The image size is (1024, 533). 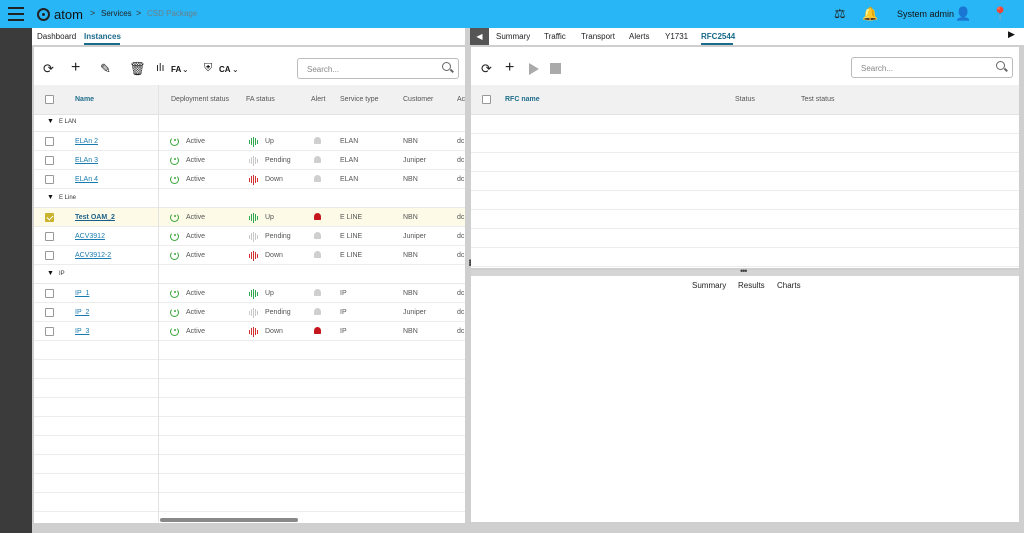 I want to click on instance-name-link: ELAn 3, so click(x=86, y=160).